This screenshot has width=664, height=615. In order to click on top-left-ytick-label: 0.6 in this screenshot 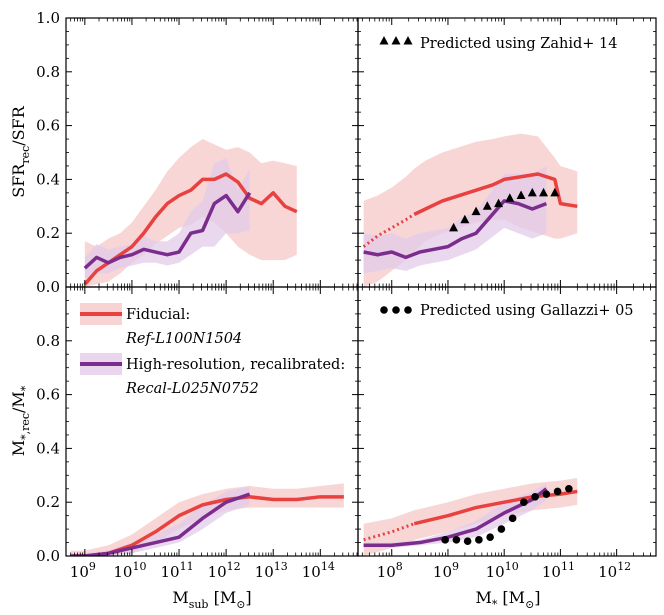, I will do `click(48, 126)`.